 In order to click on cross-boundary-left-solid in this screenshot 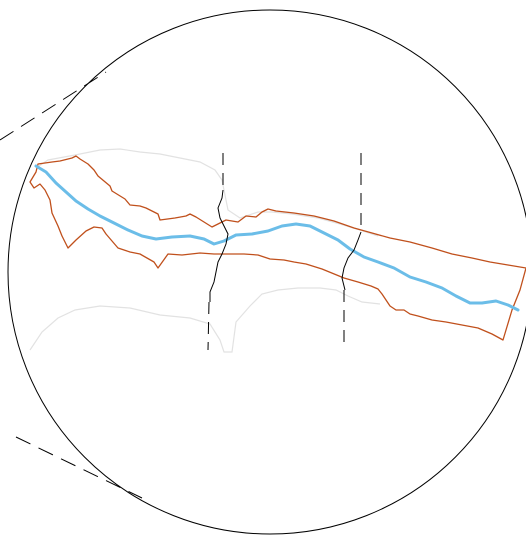, I will do `click(219, 245)`.